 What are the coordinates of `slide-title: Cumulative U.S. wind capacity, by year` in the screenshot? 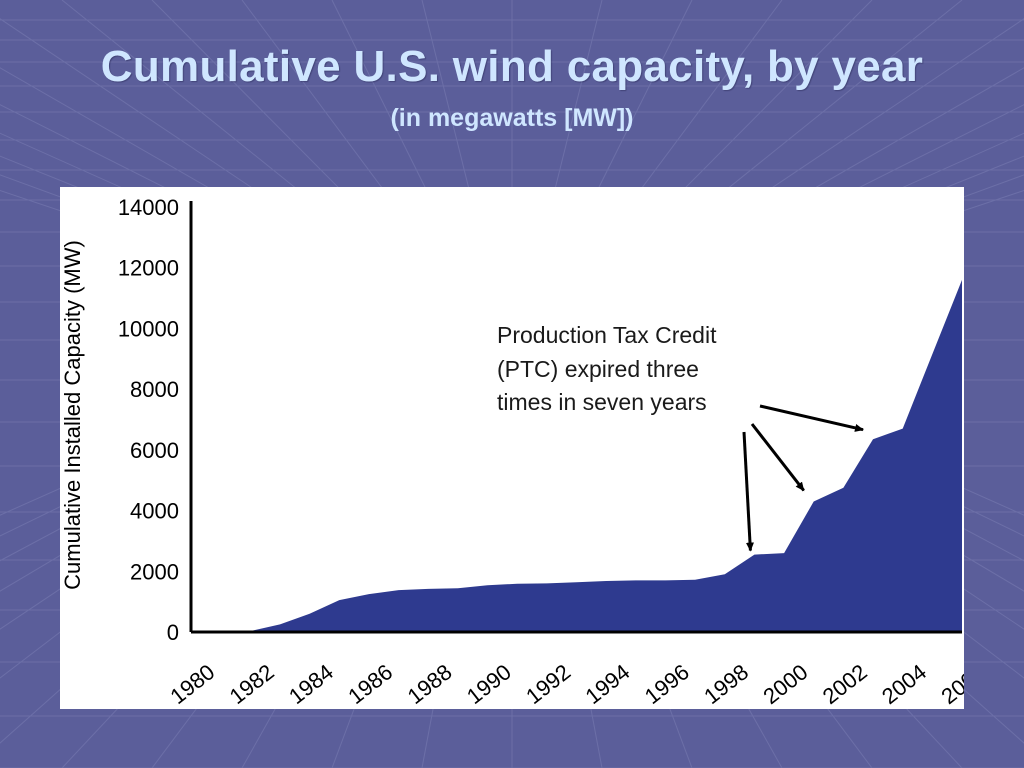 It's located at (512, 66).